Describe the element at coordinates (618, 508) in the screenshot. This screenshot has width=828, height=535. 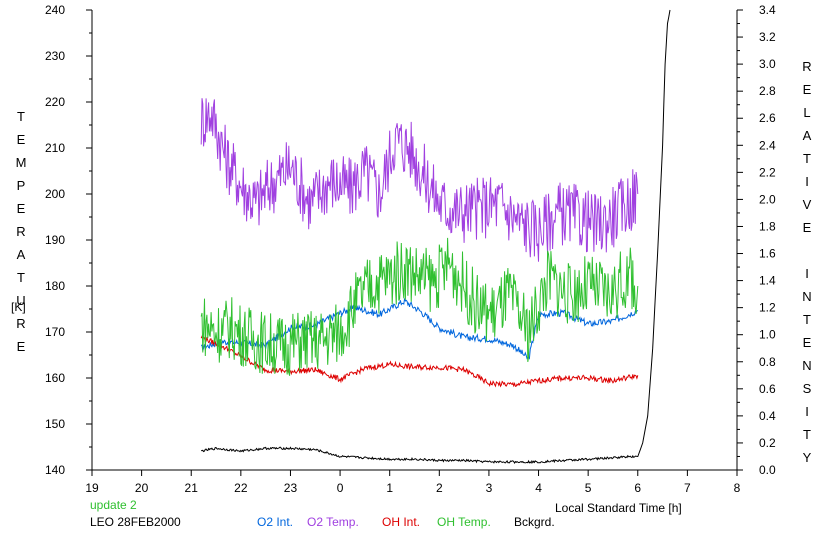
I see `x-axis-label: Local Standard Time [h]` at that location.